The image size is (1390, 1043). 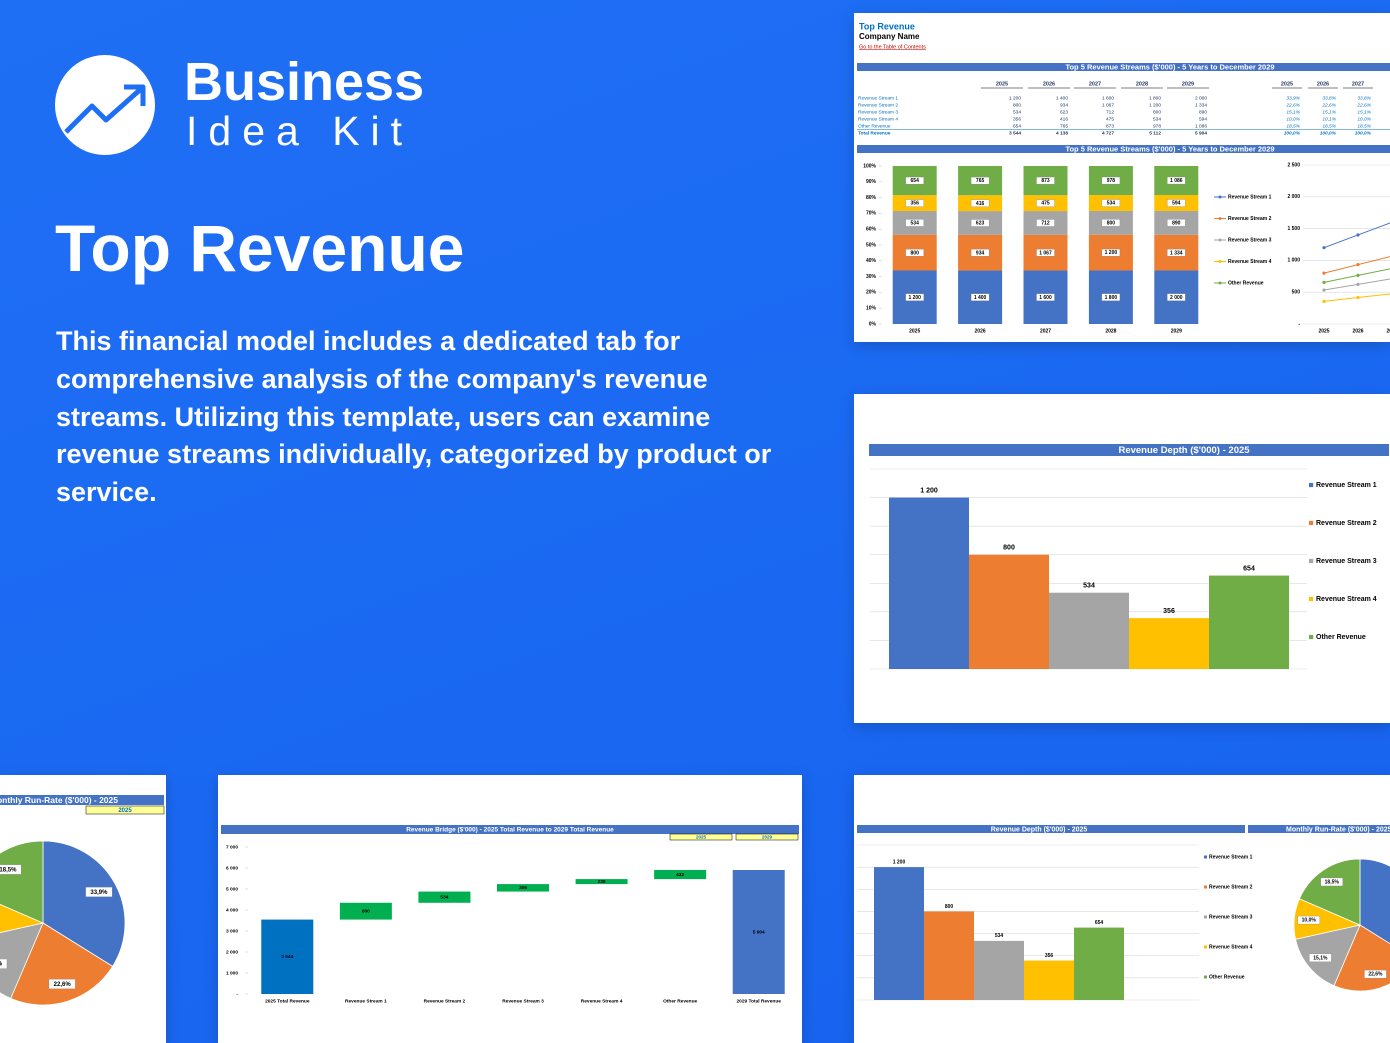 I want to click on x-tick-label: Revenue Stream 1, so click(x=366, y=1001).